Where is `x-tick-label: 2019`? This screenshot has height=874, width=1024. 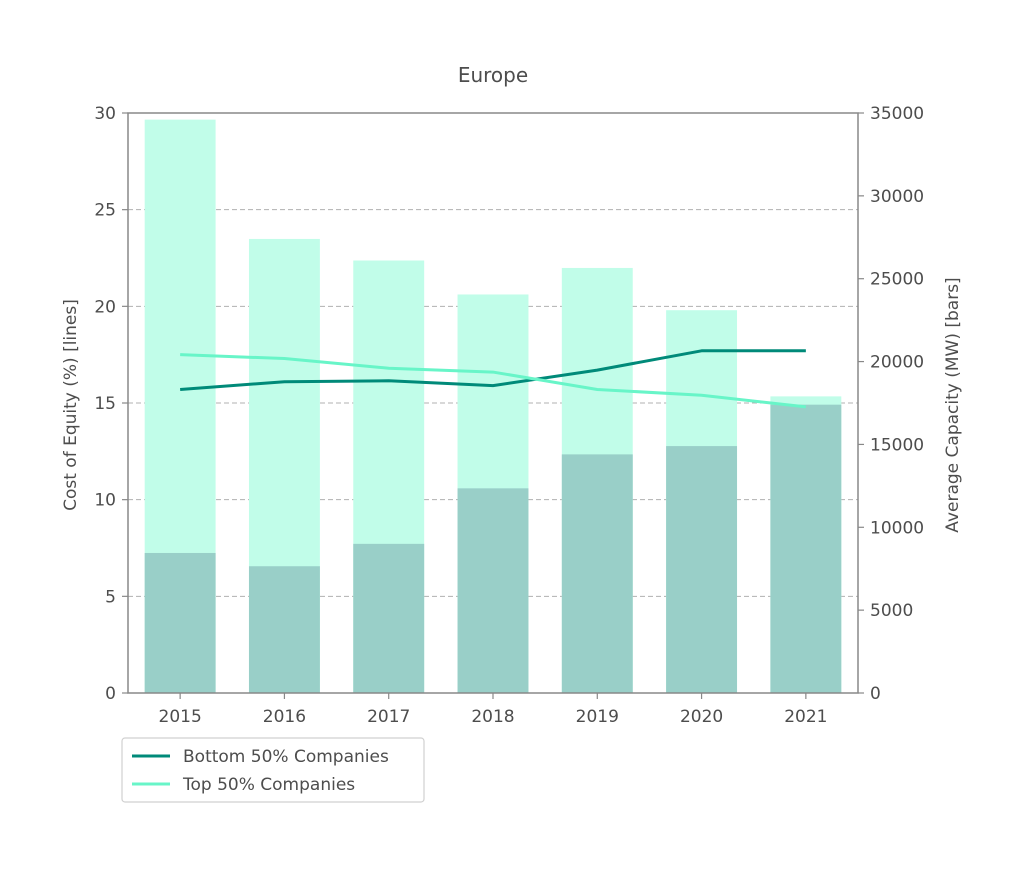 x-tick-label: 2019 is located at coordinates (597, 717).